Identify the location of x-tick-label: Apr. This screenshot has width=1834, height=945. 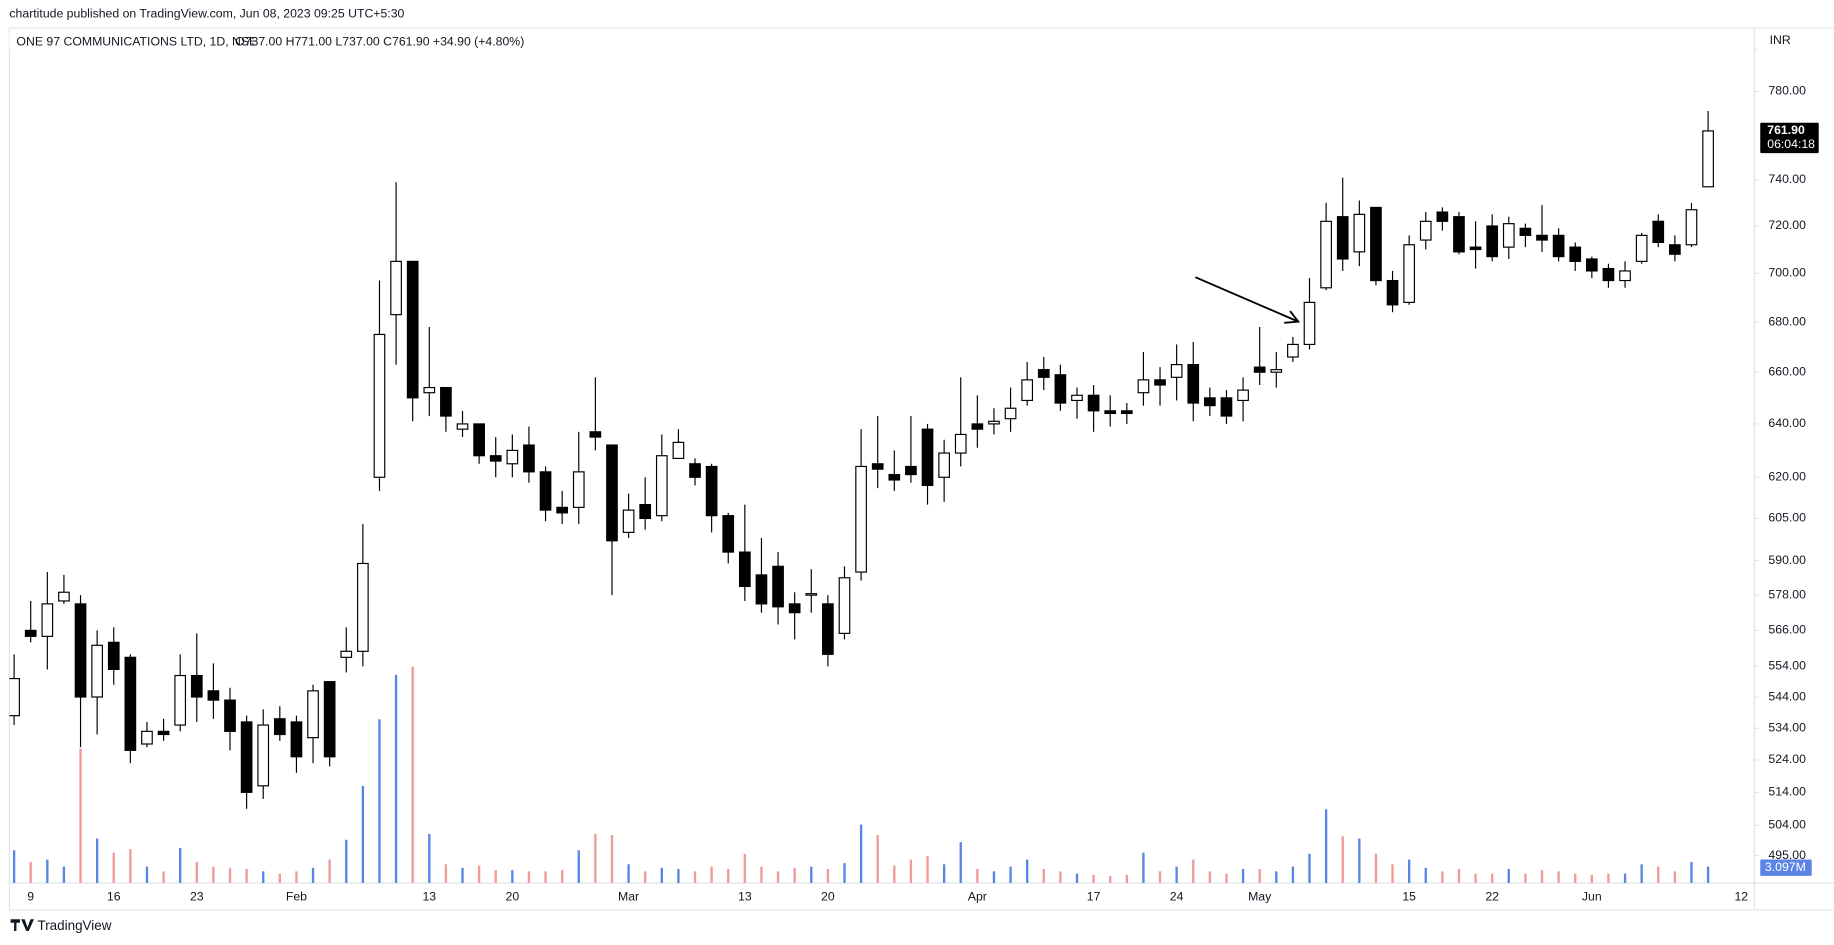
(977, 896).